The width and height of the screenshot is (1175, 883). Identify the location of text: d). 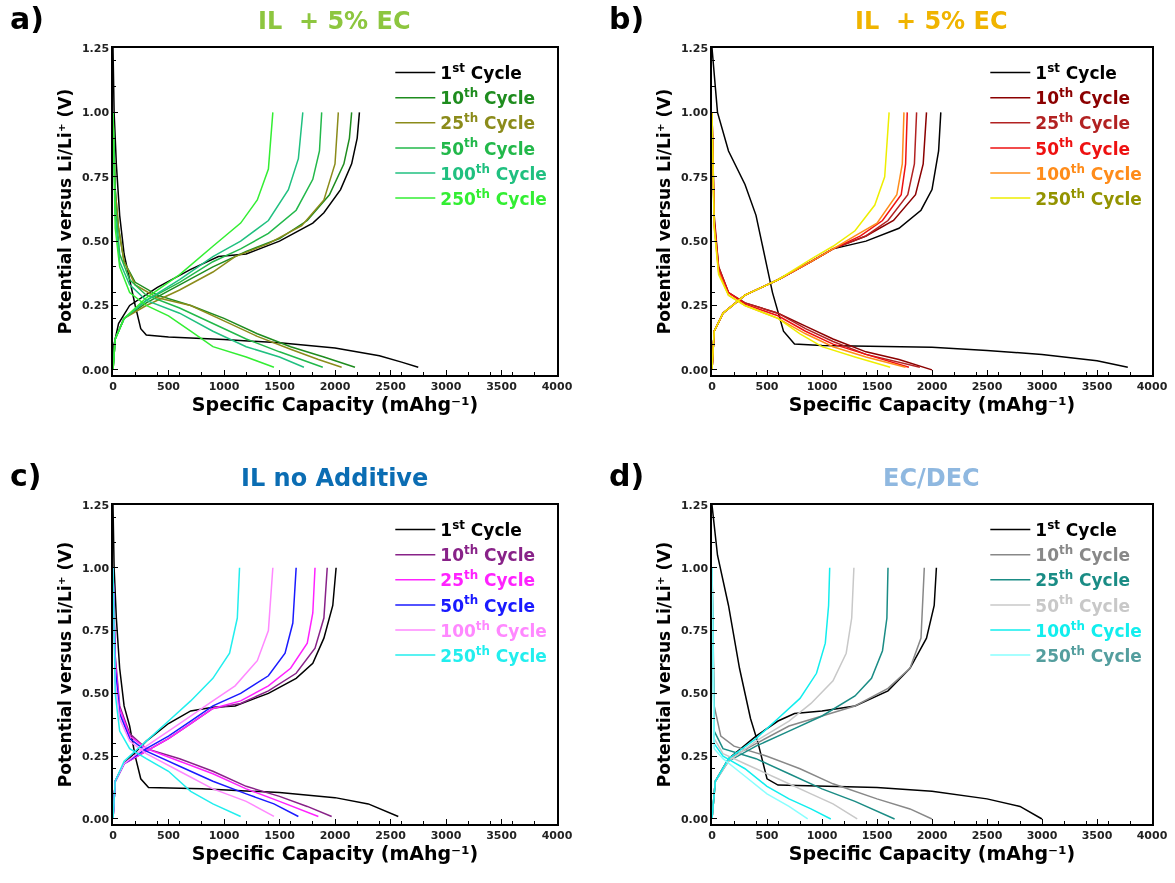
(627, 475).